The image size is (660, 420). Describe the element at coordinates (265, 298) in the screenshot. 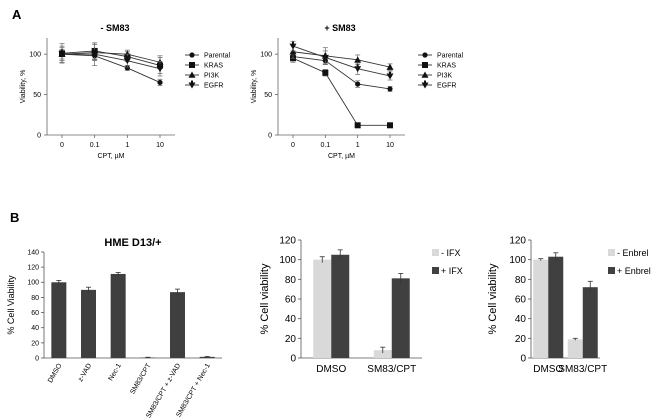

I see `y-axis-label: % Cell viability` at that location.